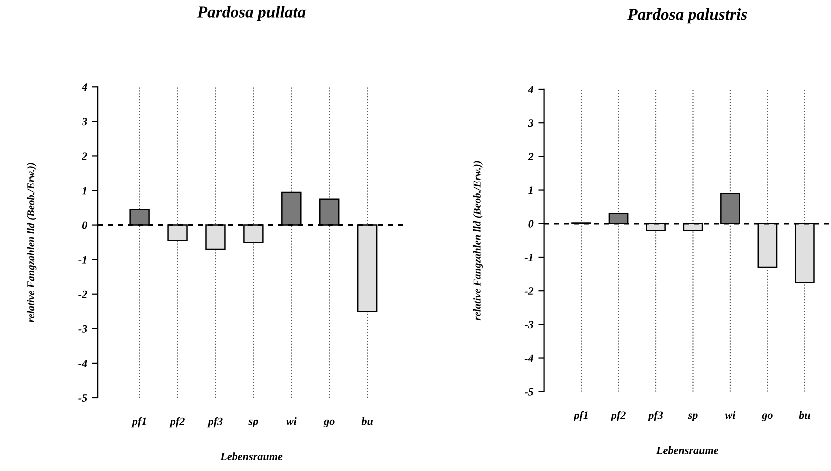 This screenshot has width=831, height=471. What do you see at coordinates (688, 16) in the screenshot?
I see `chart-title: Pardosa palustris` at bounding box center [688, 16].